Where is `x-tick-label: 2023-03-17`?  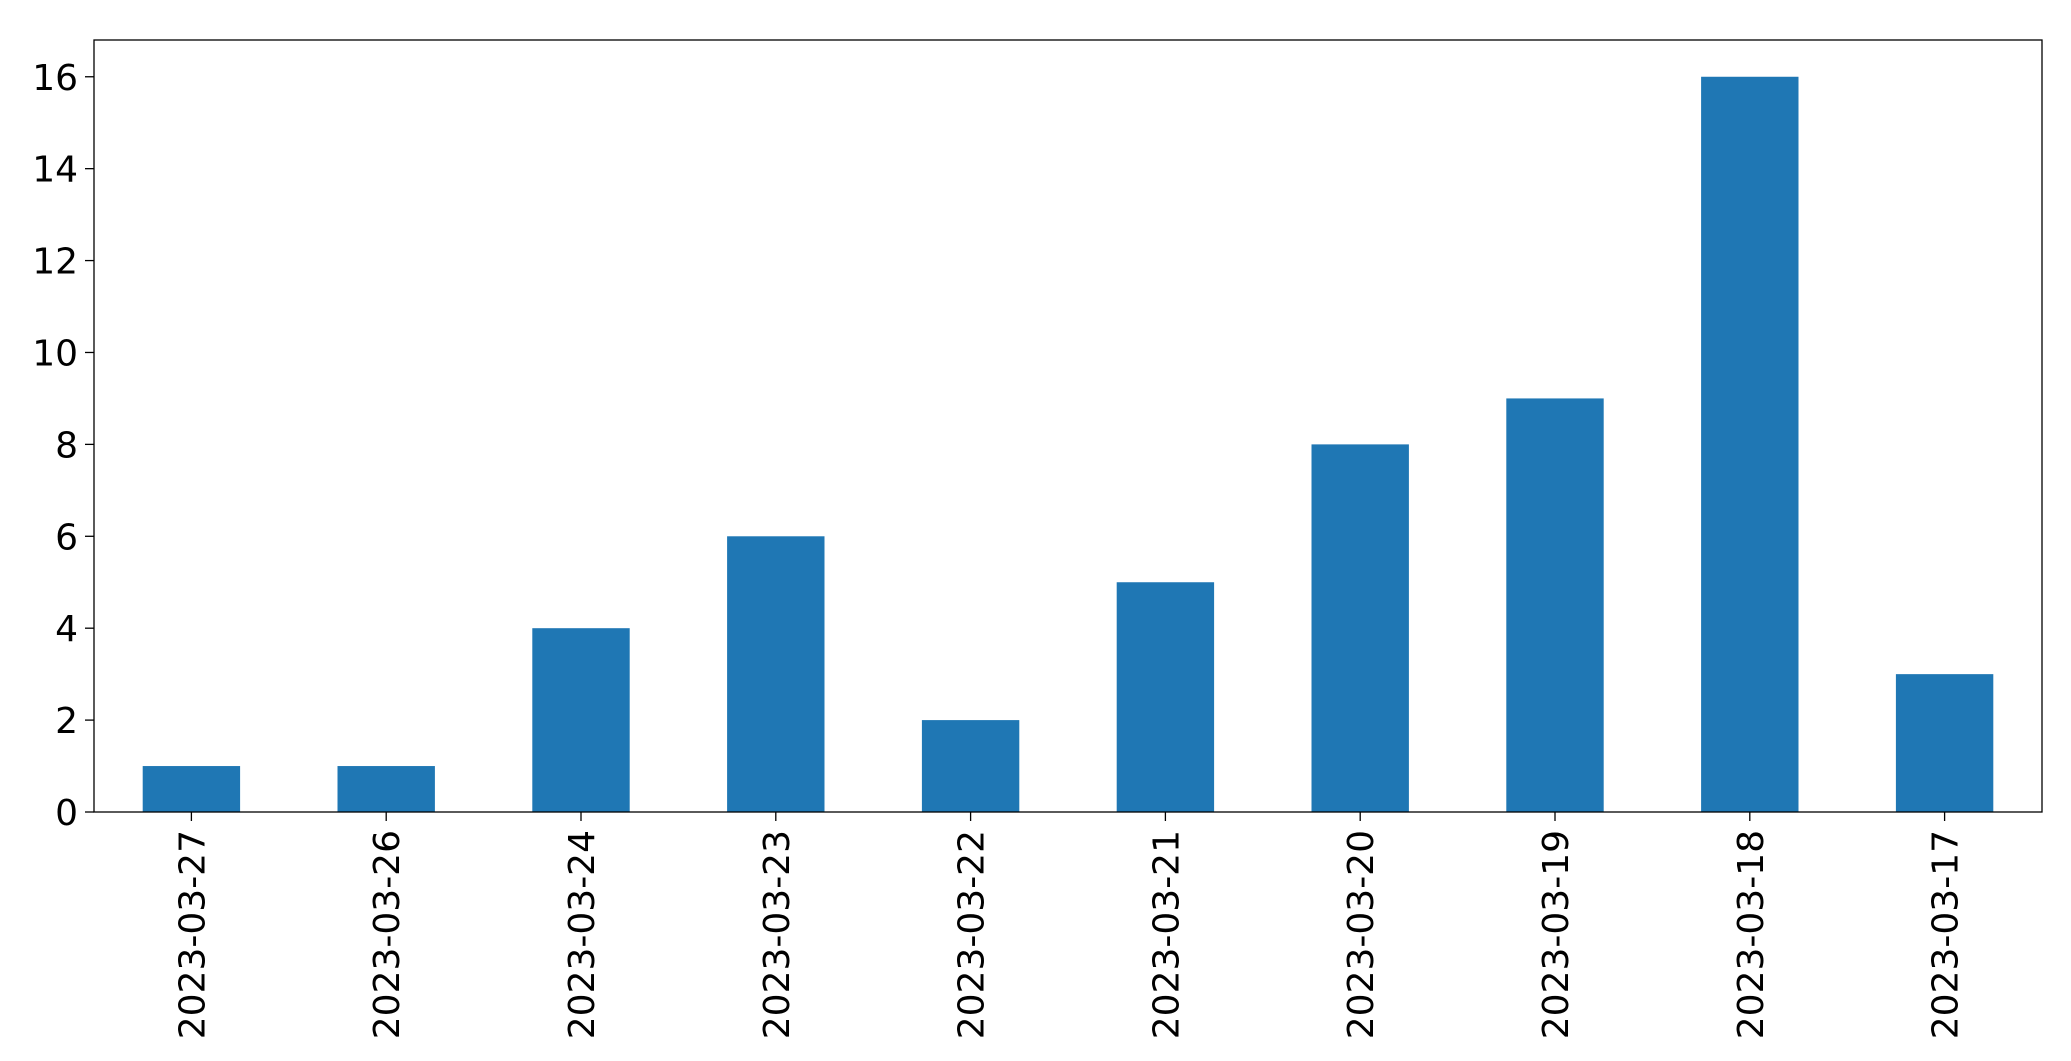 x-tick-label: 2023-03-17 is located at coordinates (1946, 934).